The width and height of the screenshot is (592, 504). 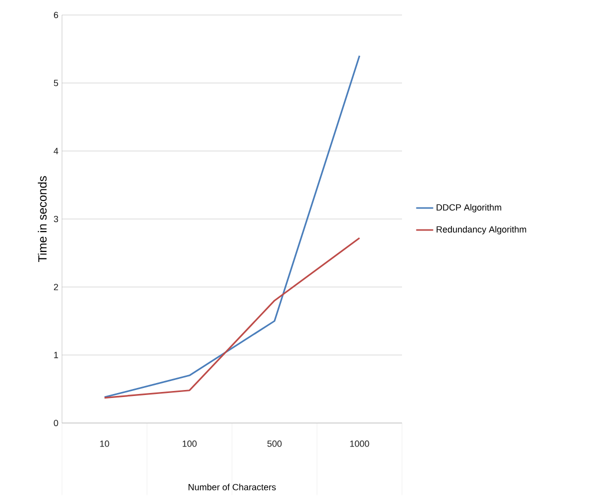 What do you see at coordinates (232, 318) in the screenshot?
I see `line-series` at bounding box center [232, 318].